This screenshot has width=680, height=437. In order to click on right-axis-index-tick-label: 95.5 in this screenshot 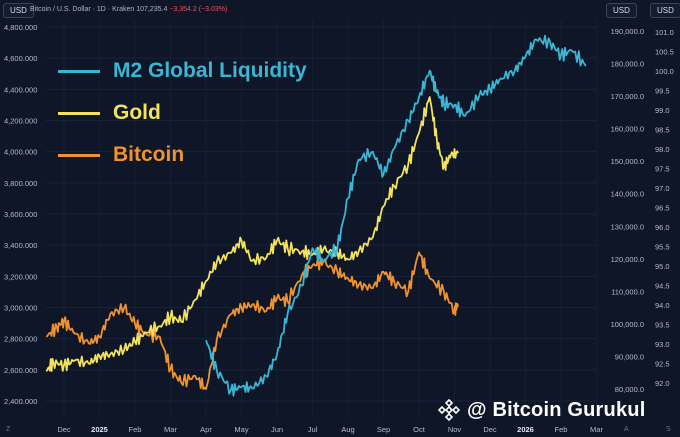, I will do `click(662, 247)`.